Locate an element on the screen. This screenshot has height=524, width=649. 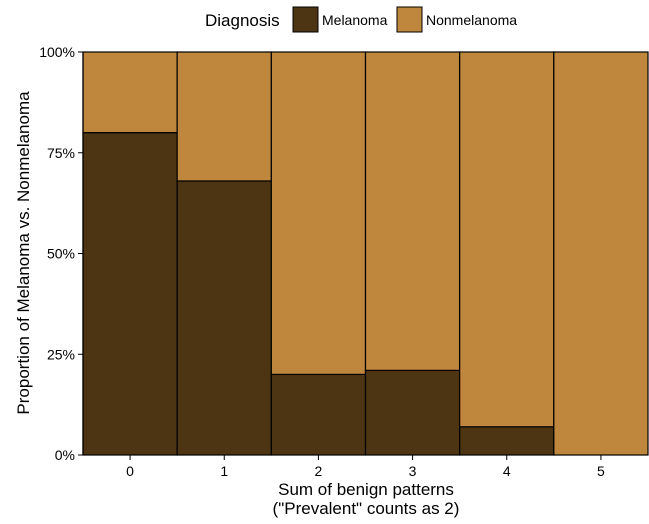
legend-swatch-melanoma is located at coordinates (305, 19).